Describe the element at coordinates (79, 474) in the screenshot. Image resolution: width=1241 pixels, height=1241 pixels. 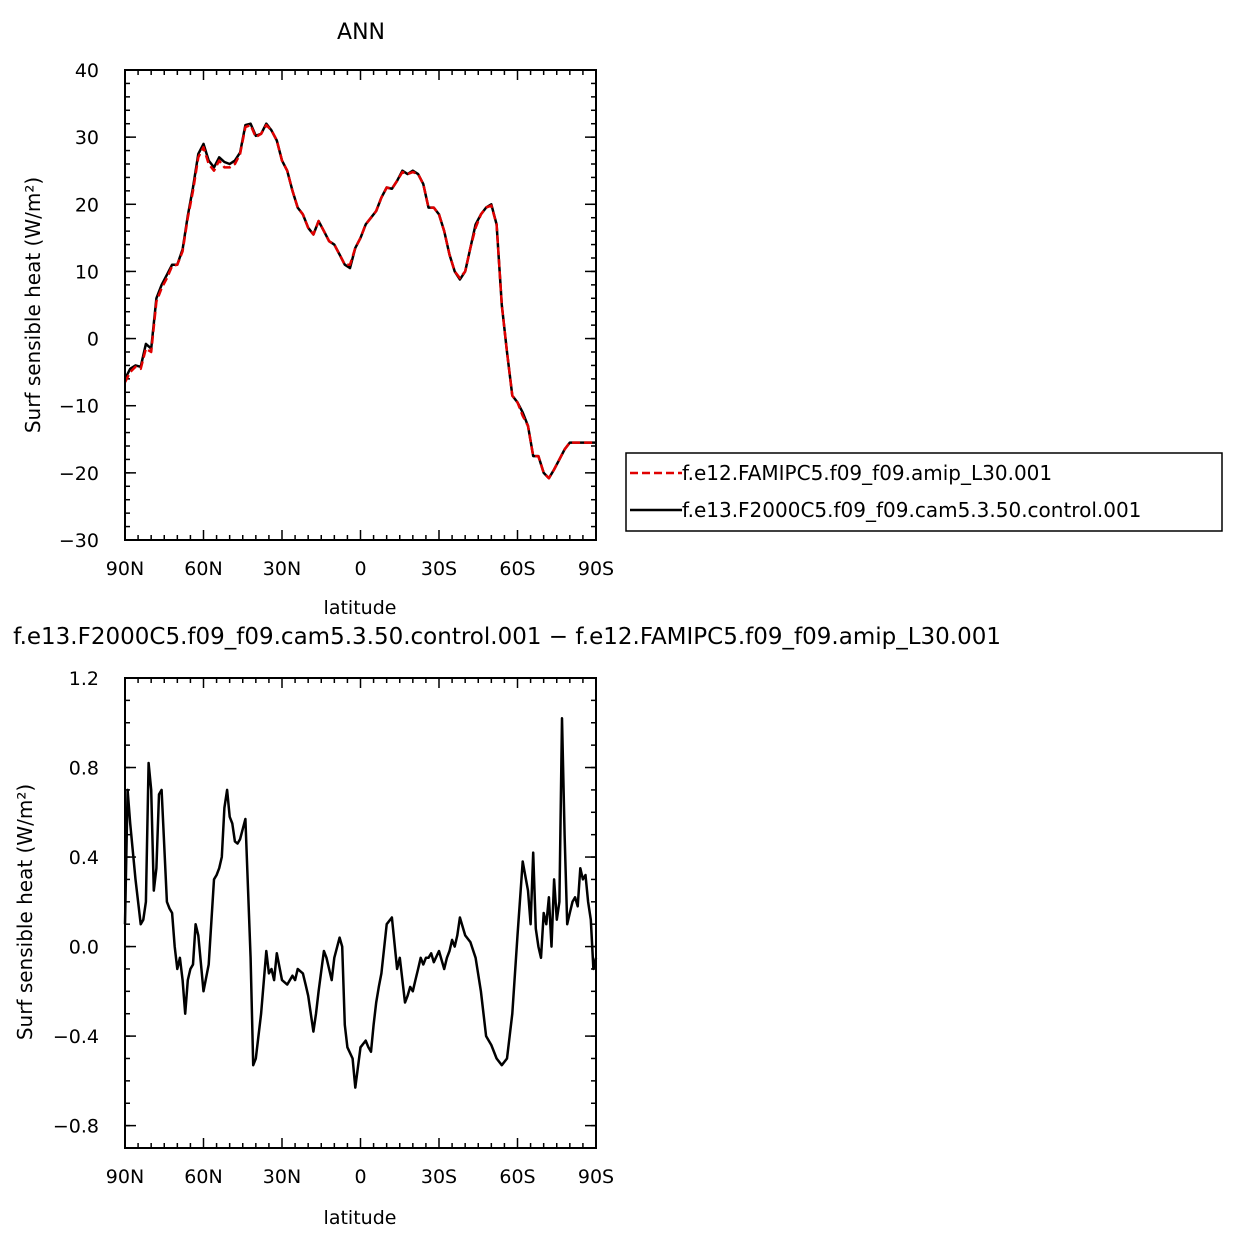
I see `y-tick-label: −20` at that location.